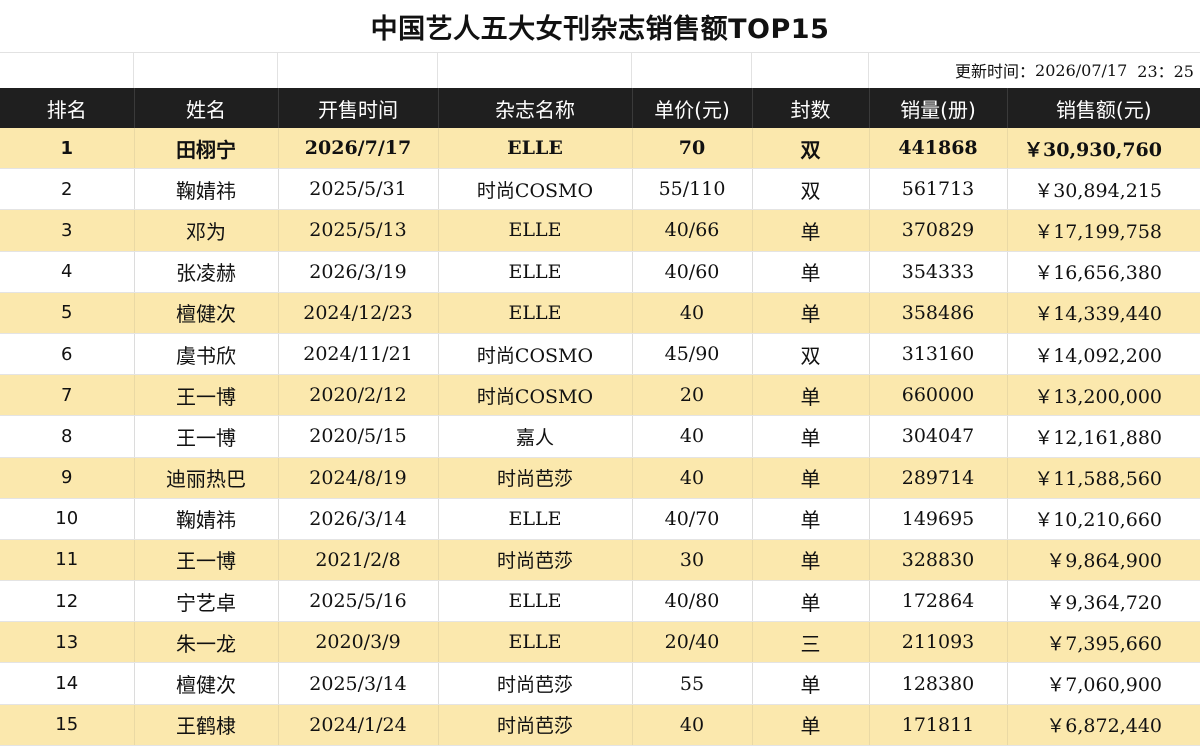 This screenshot has width=1200, height=746. Describe the element at coordinates (1103, 230) in the screenshot. I see `sales-amount-cell: ￥17,199,758` at that location.